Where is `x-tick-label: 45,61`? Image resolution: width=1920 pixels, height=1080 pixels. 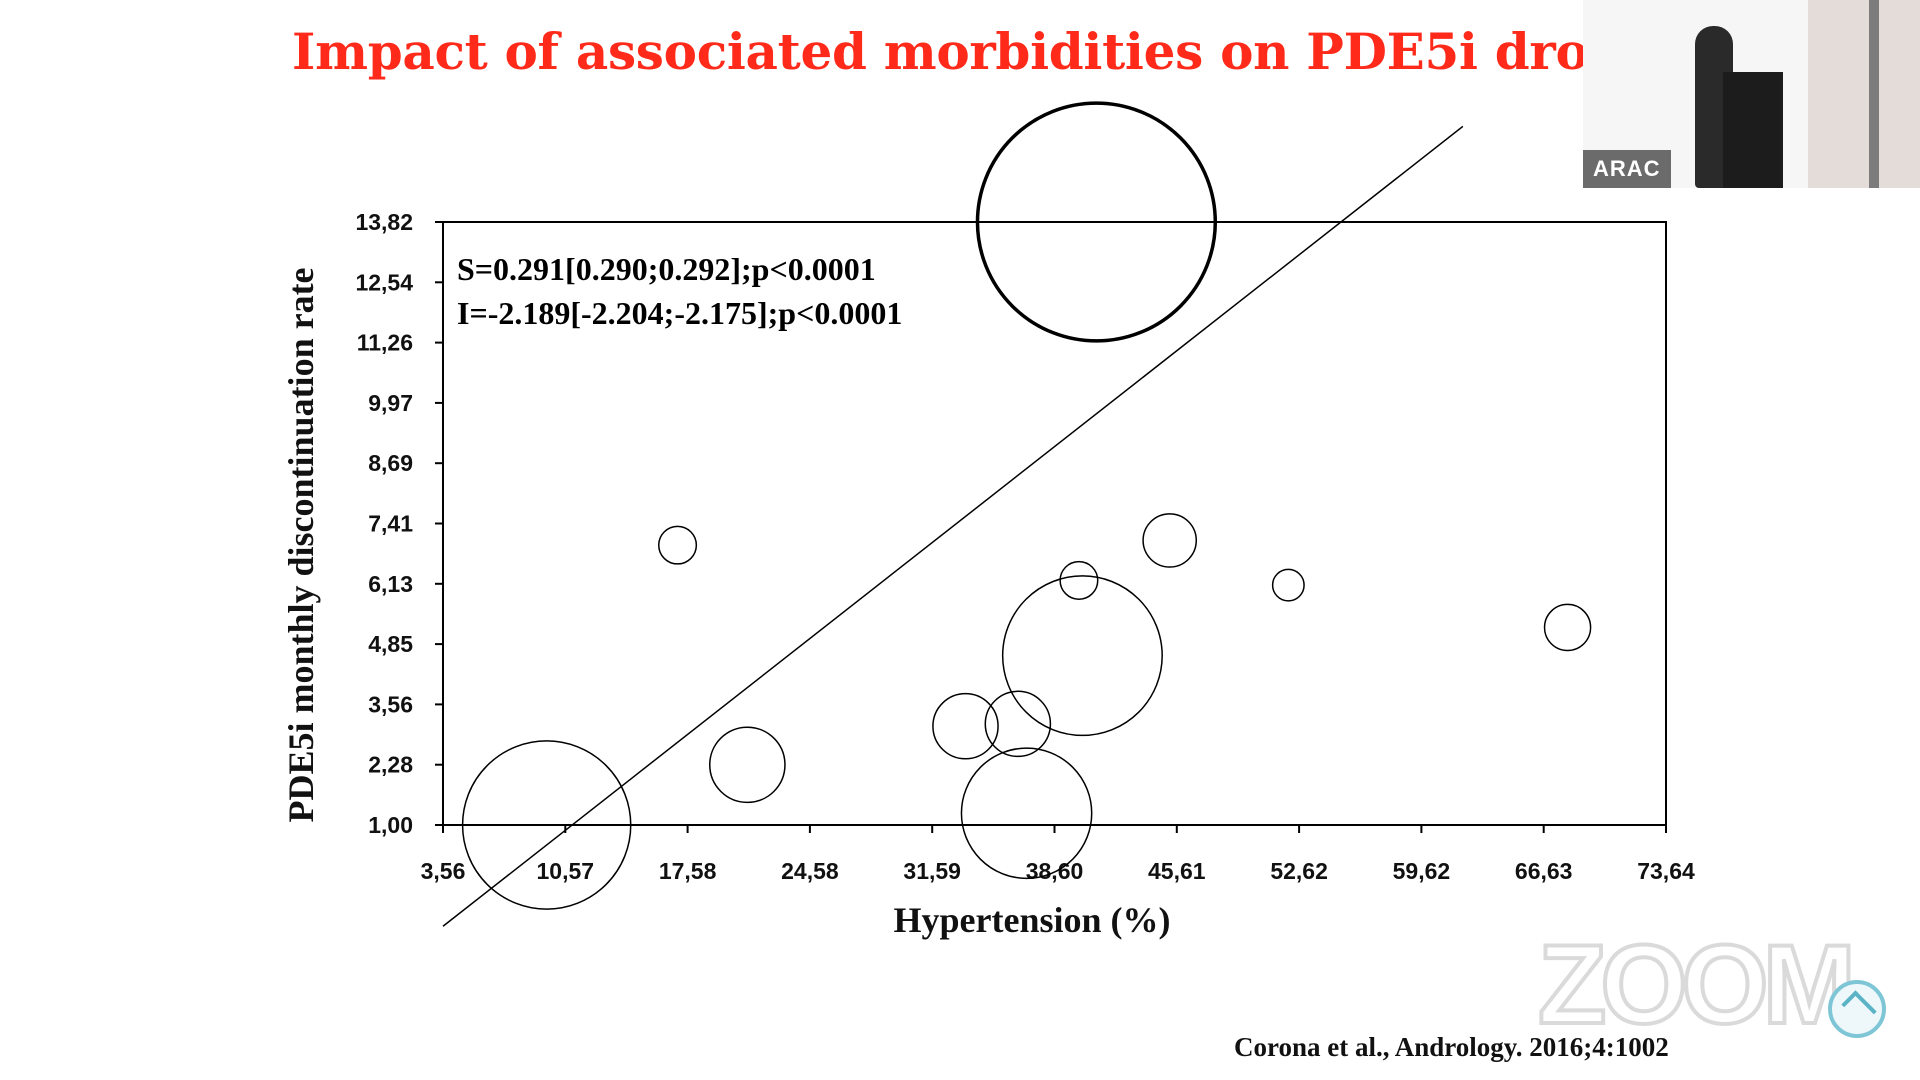
x-tick-label: 45,61 is located at coordinates (1177, 871).